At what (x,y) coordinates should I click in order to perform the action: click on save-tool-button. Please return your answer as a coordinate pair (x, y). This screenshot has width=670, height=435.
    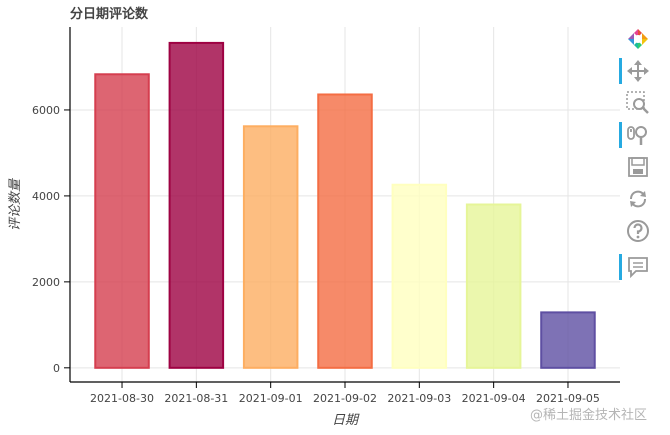
    Looking at the image, I should click on (638, 167).